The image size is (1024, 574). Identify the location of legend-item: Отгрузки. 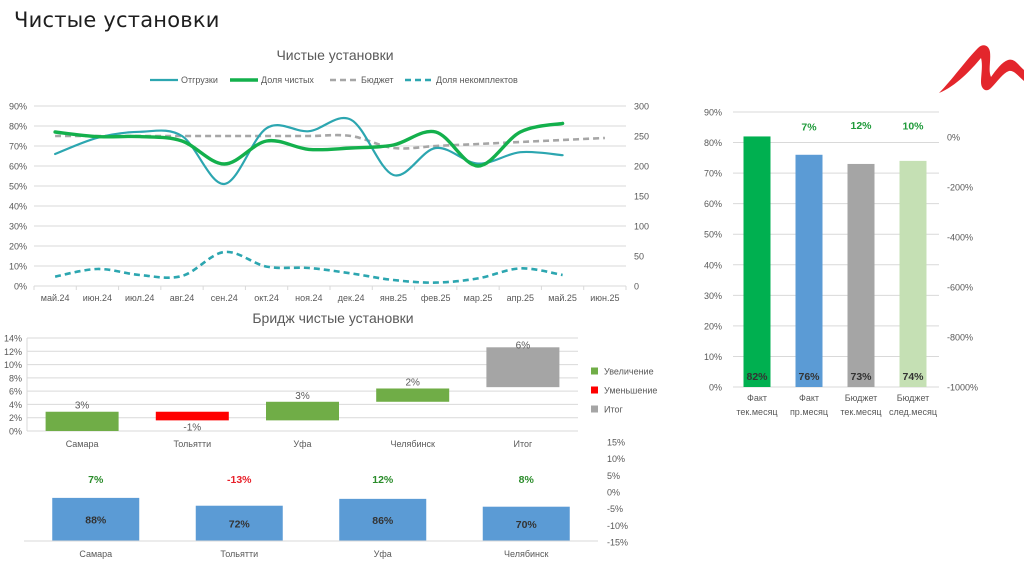
(184, 80).